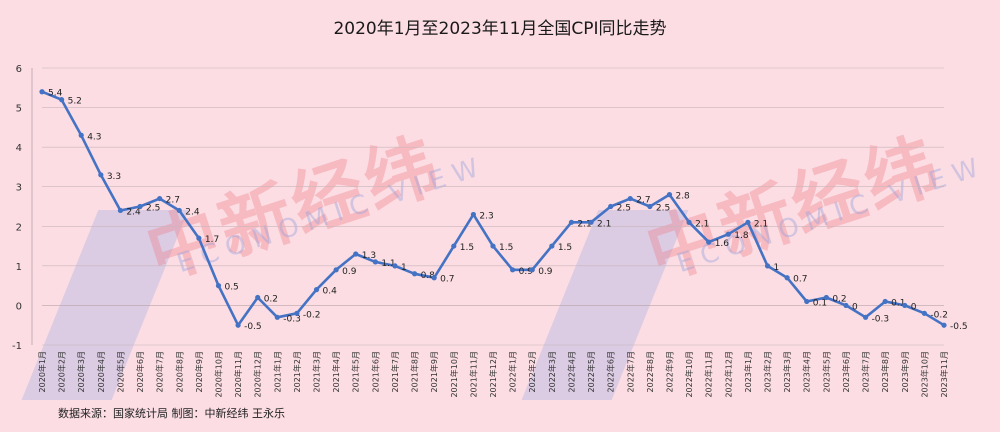 The width and height of the screenshot is (1000, 432). What do you see at coordinates (253, 327) in the screenshot?
I see `data-label: -0.5` at bounding box center [253, 327].